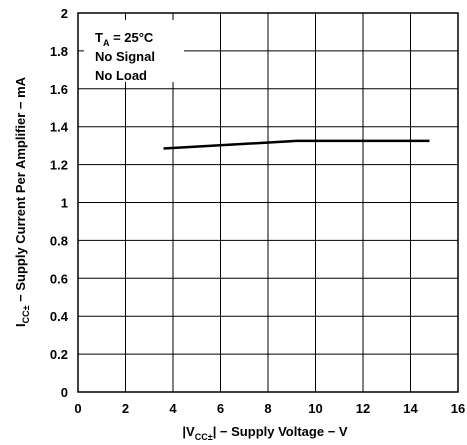 This screenshot has width=467, height=445. Describe the element at coordinates (59, 127) in the screenshot. I see `y-tick-label: 1.4` at that location.